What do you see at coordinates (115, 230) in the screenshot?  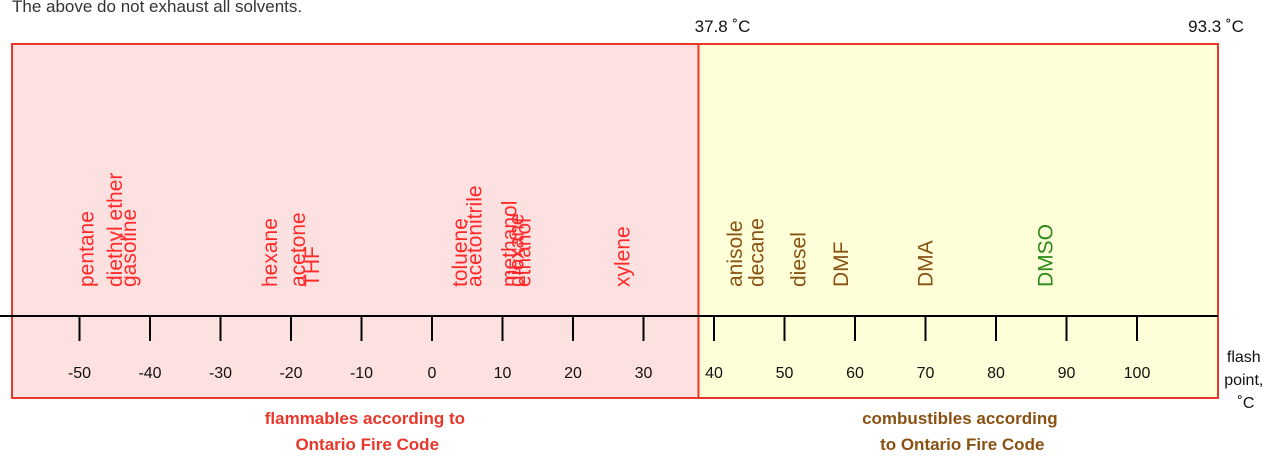 I see `solvent-label: diethyl ether` at bounding box center [115, 230].